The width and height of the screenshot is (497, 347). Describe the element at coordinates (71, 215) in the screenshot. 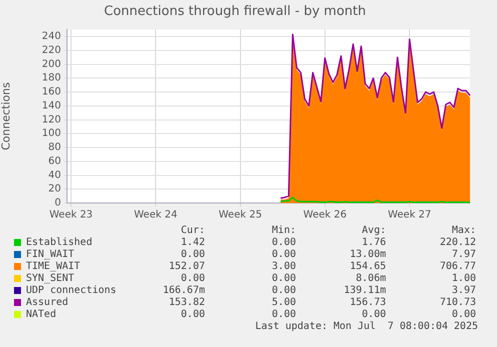

I see `x-tick-label: Week 23` at that location.